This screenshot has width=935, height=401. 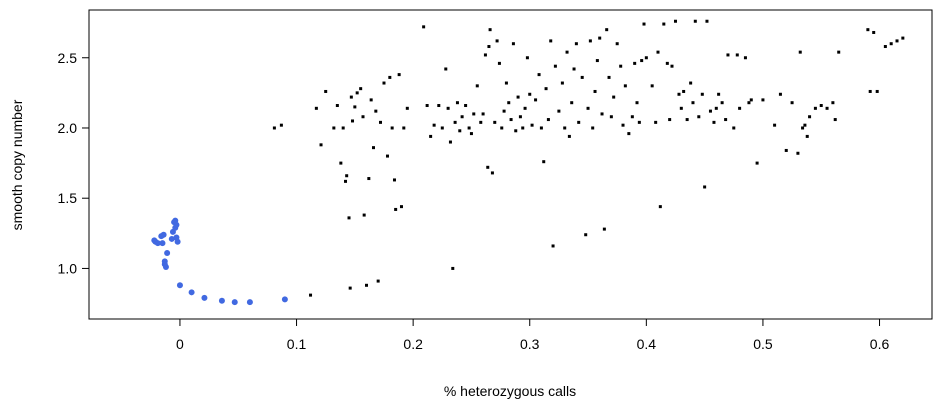 What do you see at coordinates (17, 164) in the screenshot?
I see `y-axis-title: smooth copy number` at bounding box center [17, 164].